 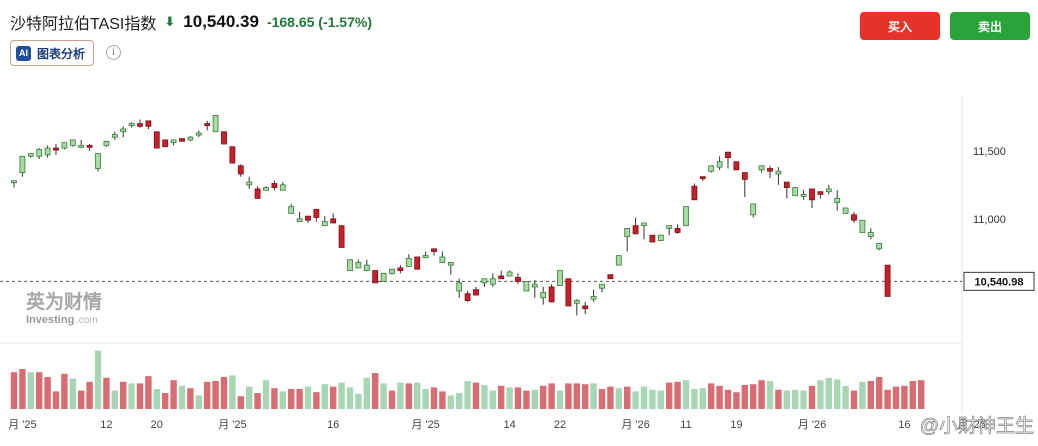 I want to click on investing-watermark: 英为财情 Investing .com, so click(x=64, y=308).